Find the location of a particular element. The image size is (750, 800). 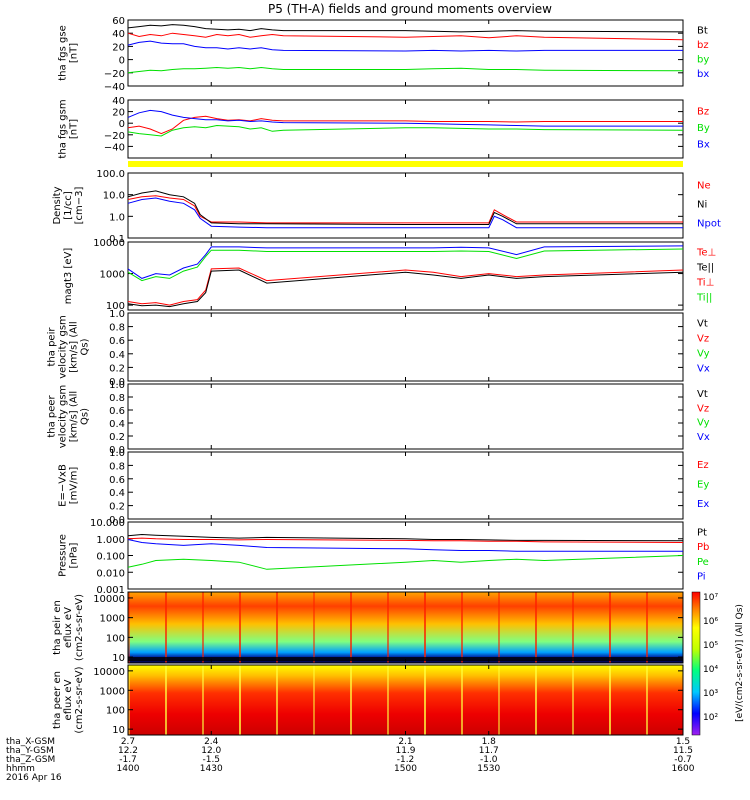

y-axis-label: [nPa] is located at coordinates (74, 555).